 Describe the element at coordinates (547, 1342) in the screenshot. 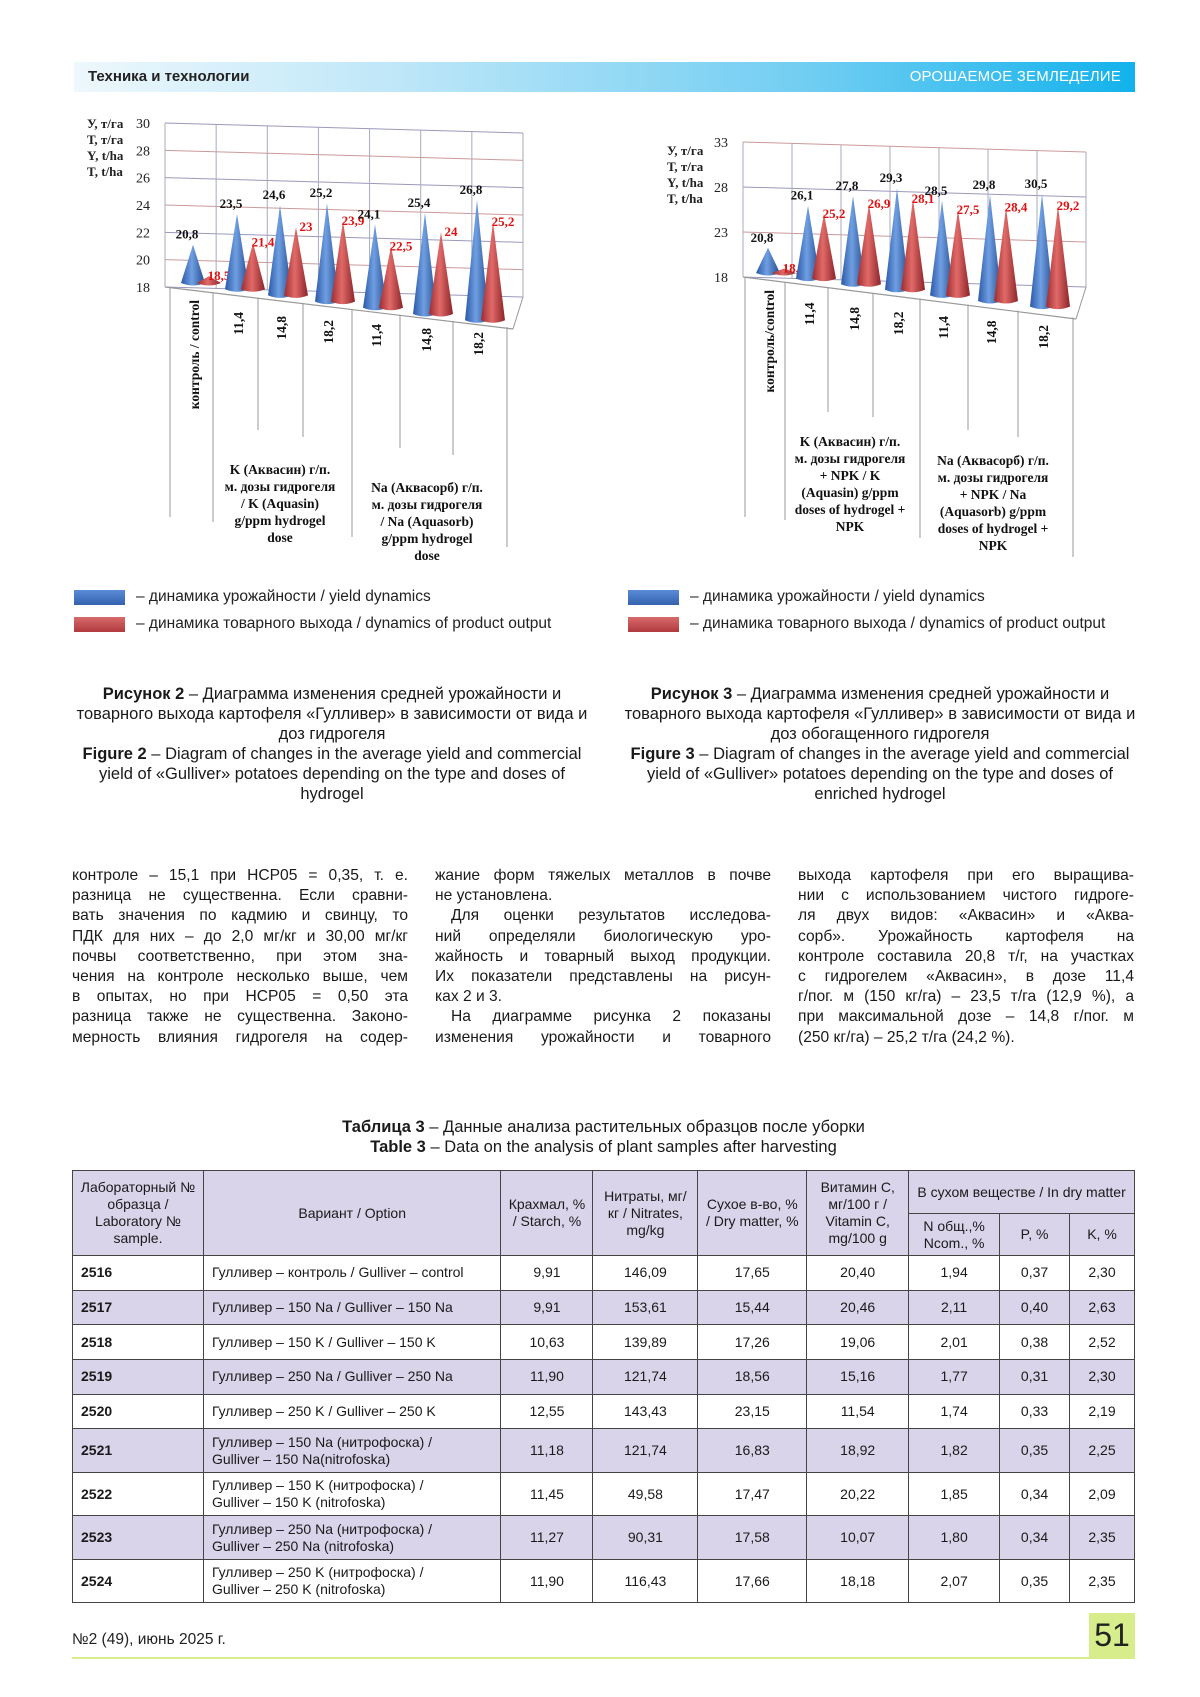

I see `starch-cell: 10,63` at that location.